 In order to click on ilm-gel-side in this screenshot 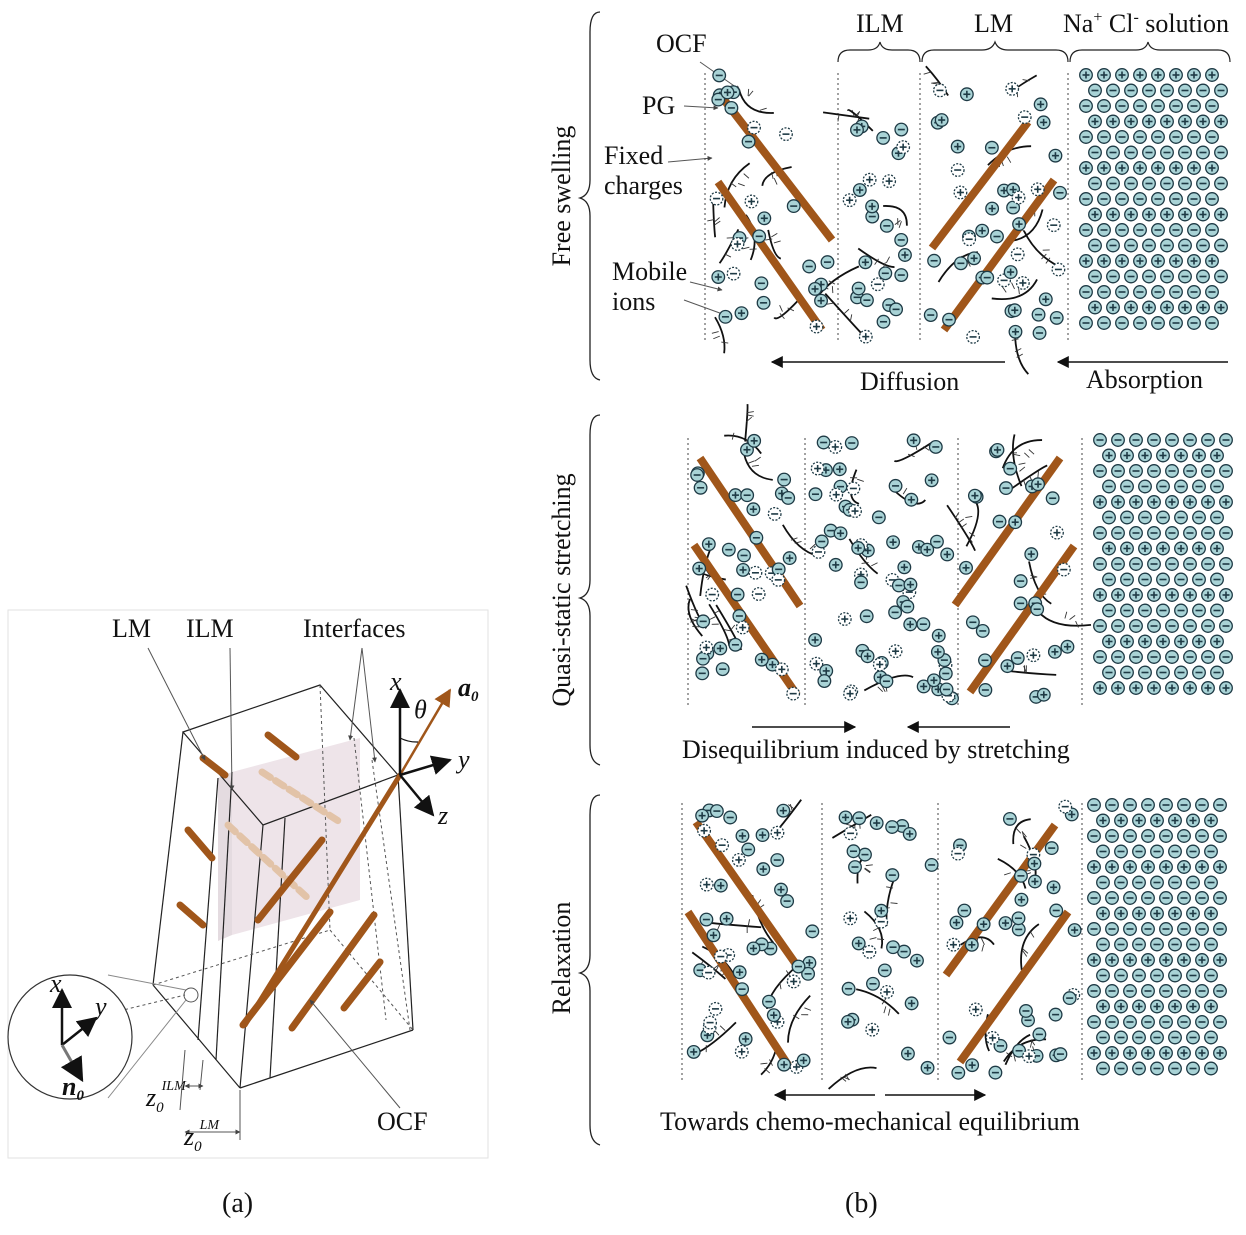, I will do `click(225, 856)`.